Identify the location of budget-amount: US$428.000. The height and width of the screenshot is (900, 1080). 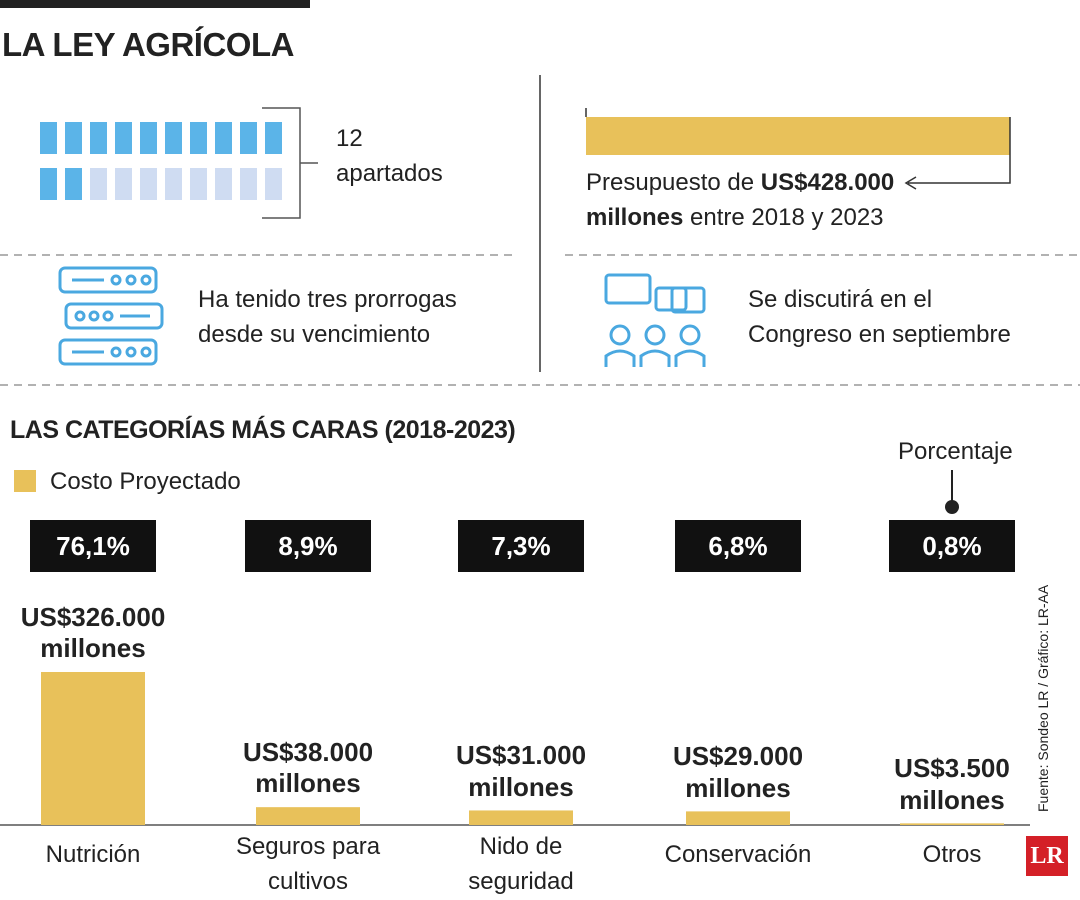
(827, 182).